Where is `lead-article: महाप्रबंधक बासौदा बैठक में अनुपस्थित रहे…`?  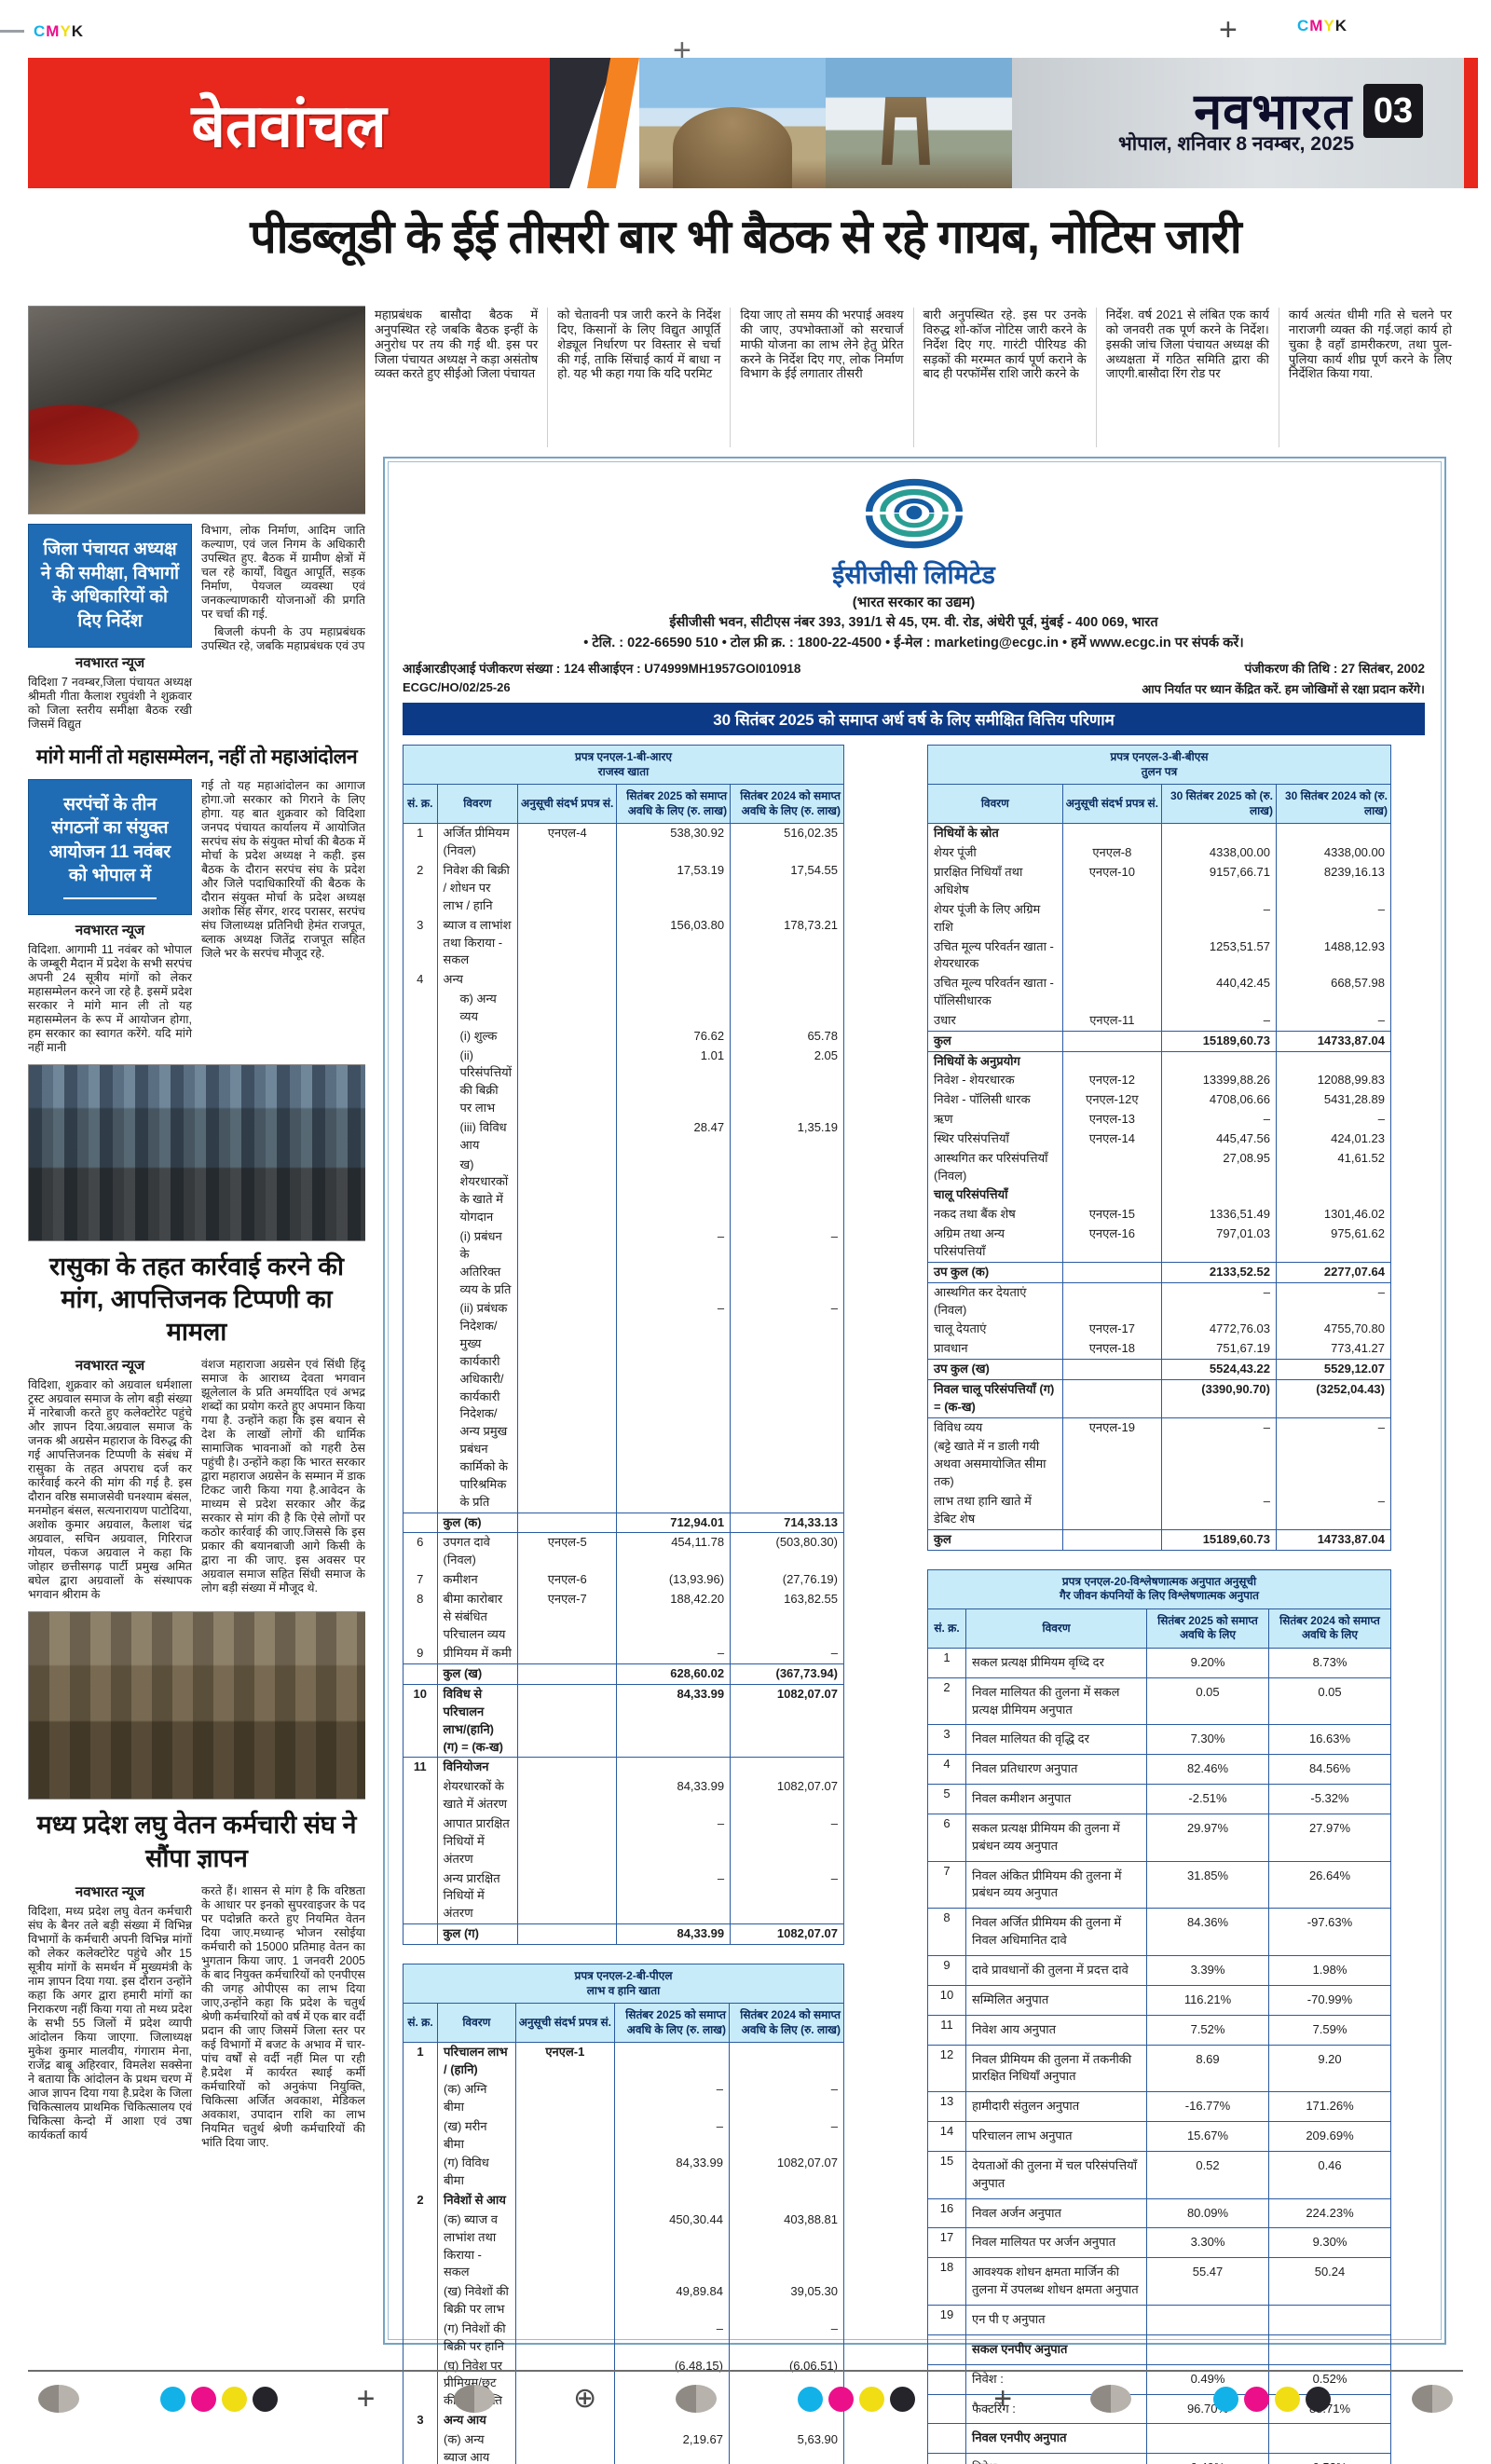 lead-article: महाप्रबंधक बासौदा बैठक में अनुपस्थित रहे… is located at coordinates (913, 377).